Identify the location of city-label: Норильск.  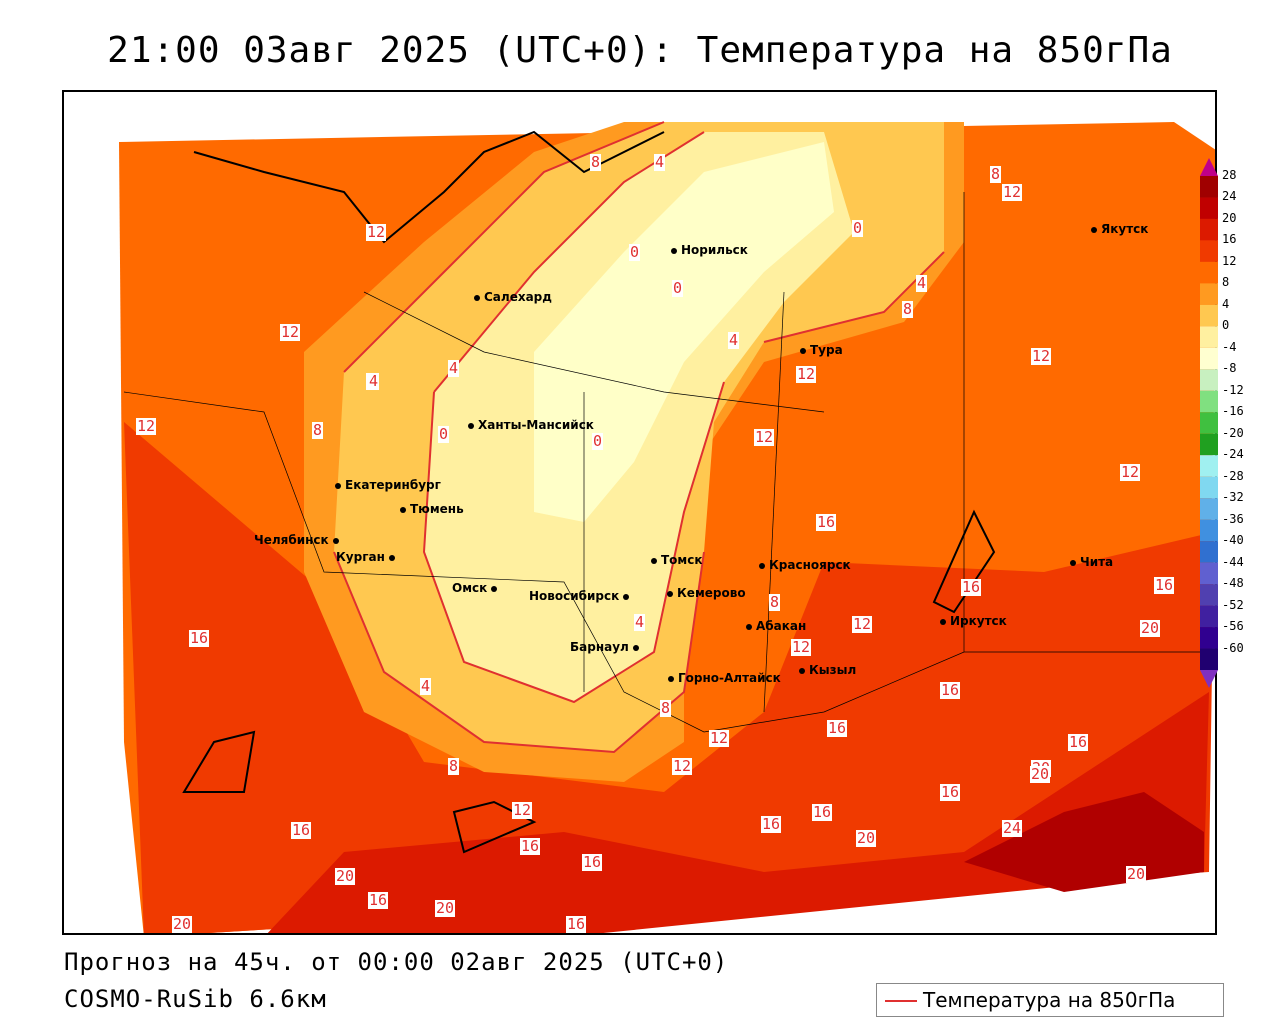
(709, 250).